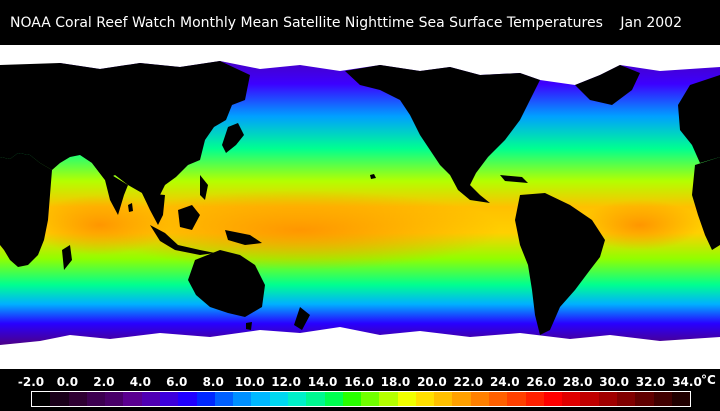 This screenshot has height=411, width=720. What do you see at coordinates (249, 326) in the screenshot?
I see `tasmania-island` at bounding box center [249, 326].